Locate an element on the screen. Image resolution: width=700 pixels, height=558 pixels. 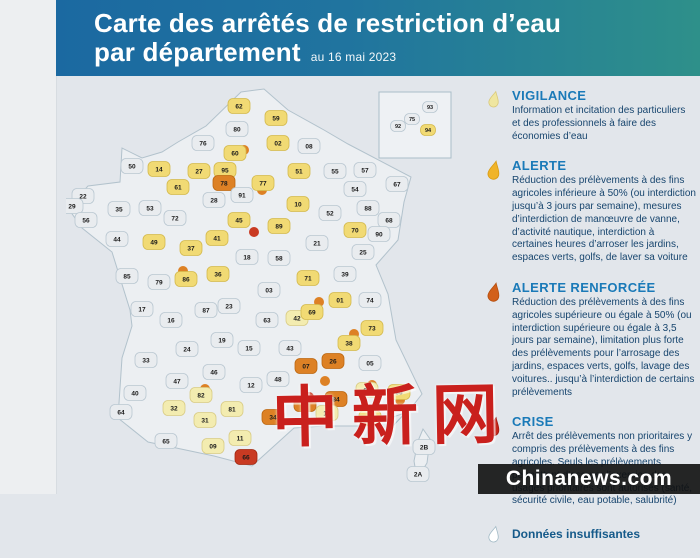
department-label-03: 03 is located at coordinates (269, 290).